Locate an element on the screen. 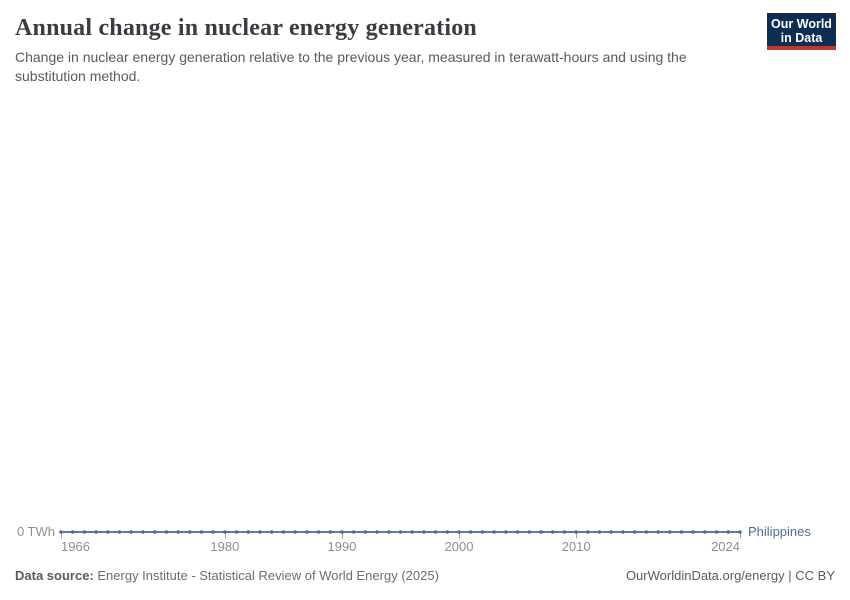 The image size is (850, 600). y-axis-zero-label: 0 TWh is located at coordinates (35, 531).